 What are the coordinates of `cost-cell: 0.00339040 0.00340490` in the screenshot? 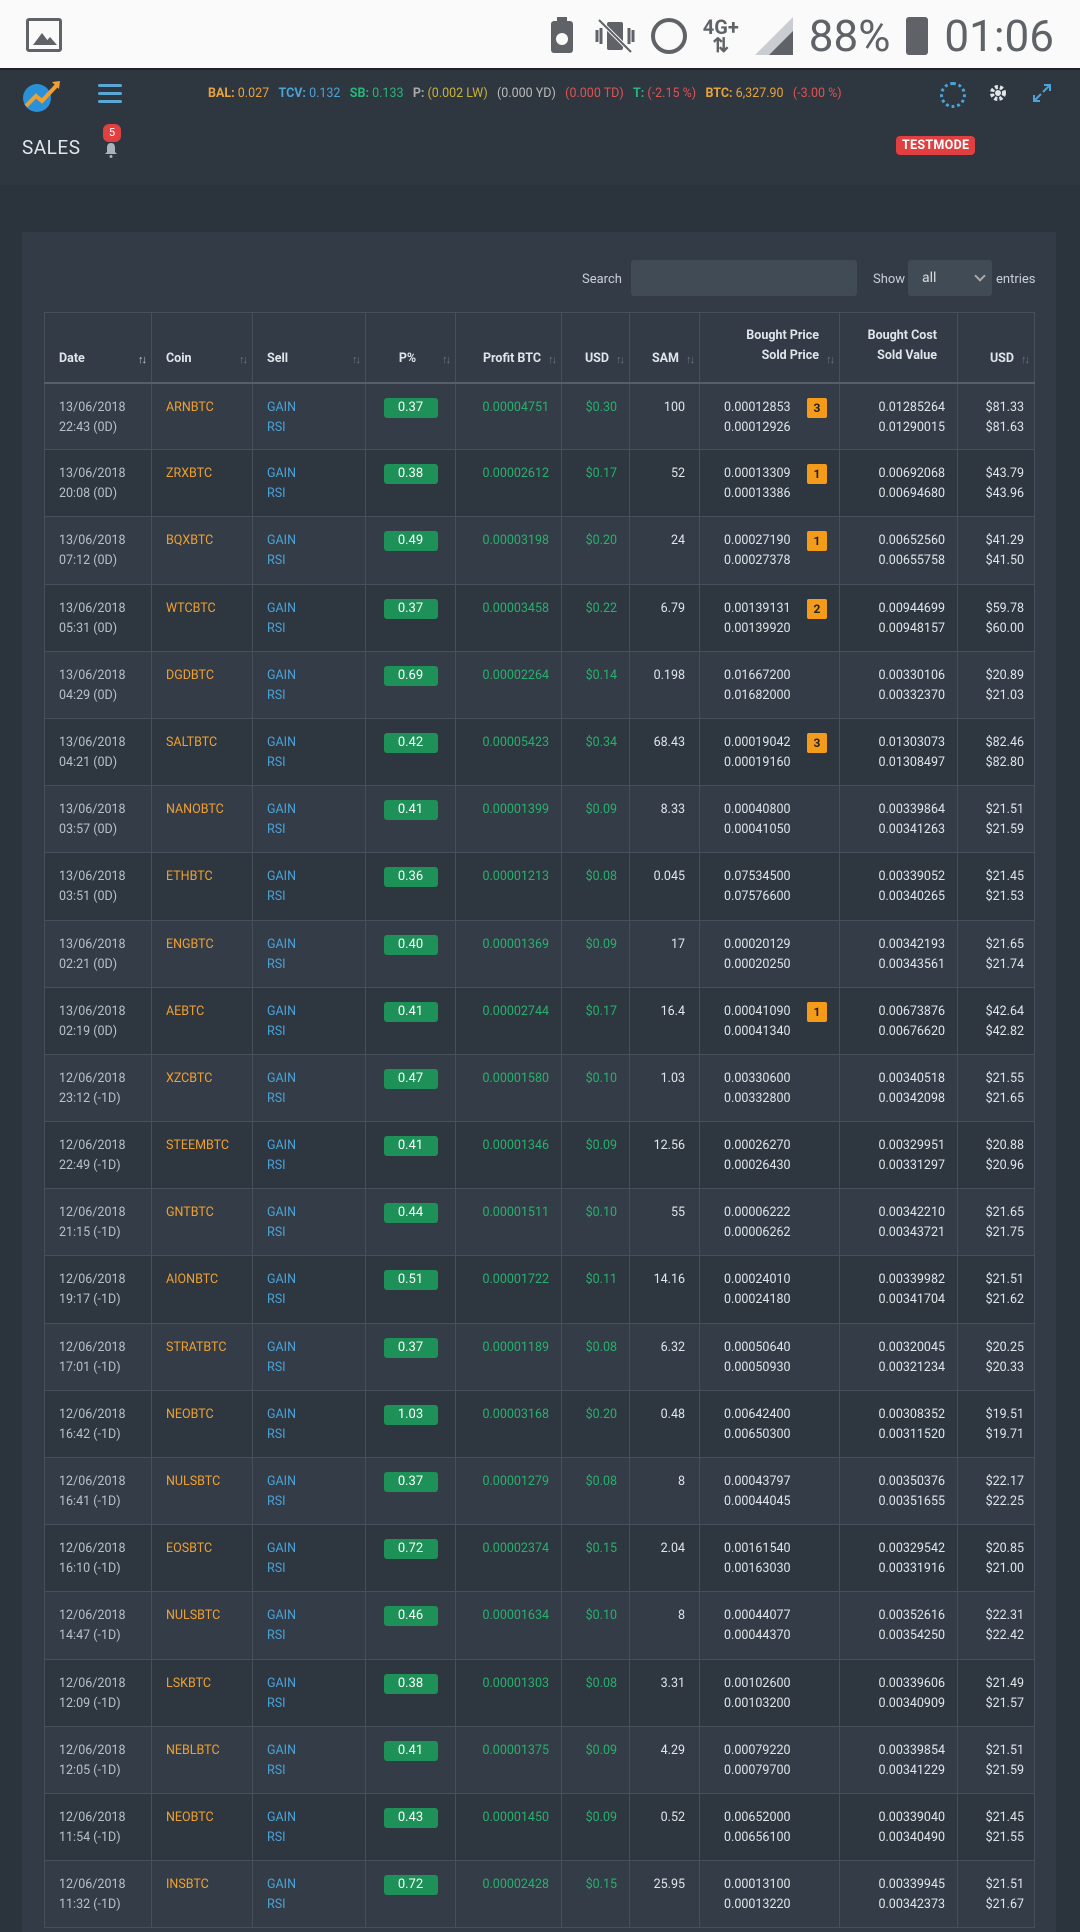 It's located at (898, 1827).